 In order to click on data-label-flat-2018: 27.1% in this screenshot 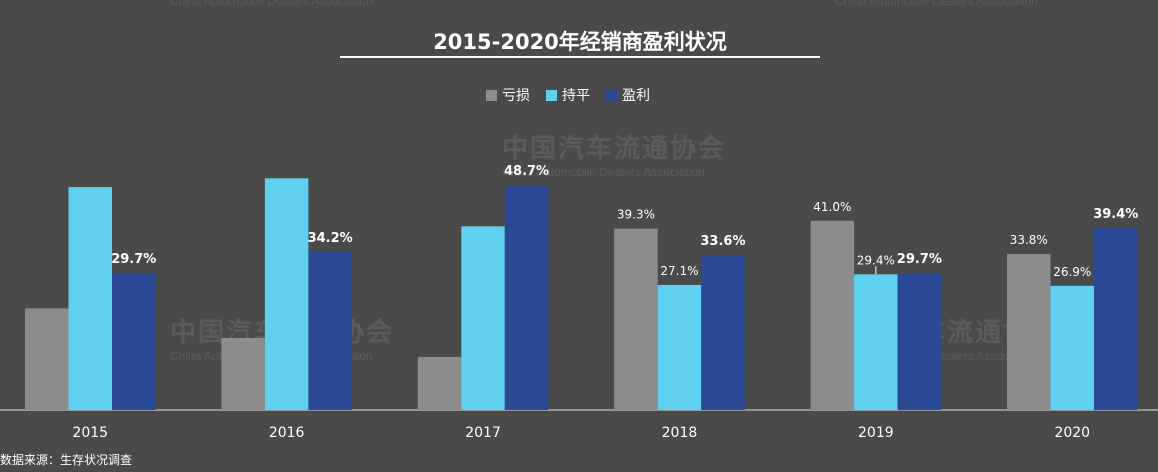, I will do `click(679, 271)`.